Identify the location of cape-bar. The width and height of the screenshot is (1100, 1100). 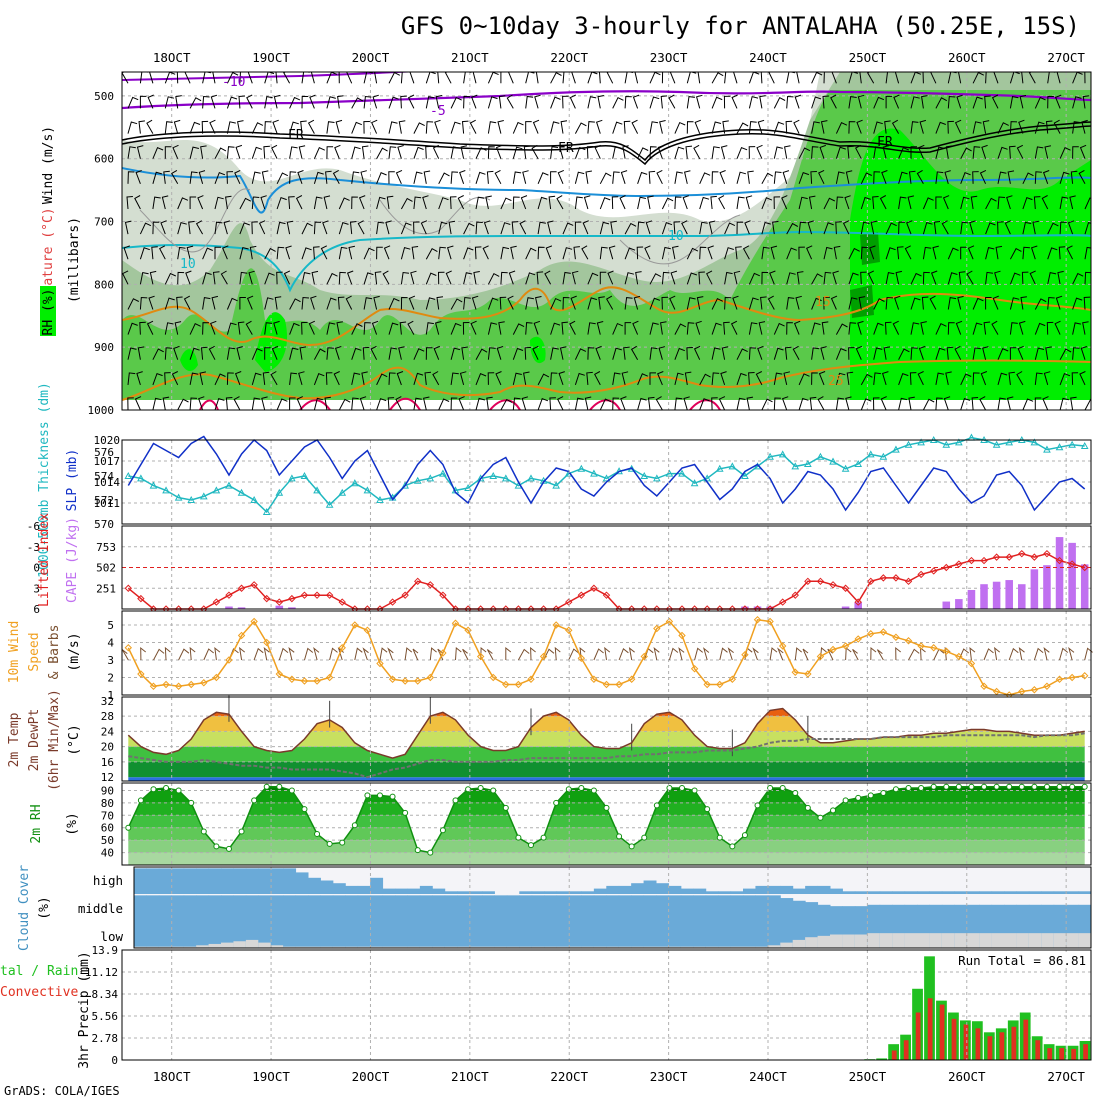
(229, 607).